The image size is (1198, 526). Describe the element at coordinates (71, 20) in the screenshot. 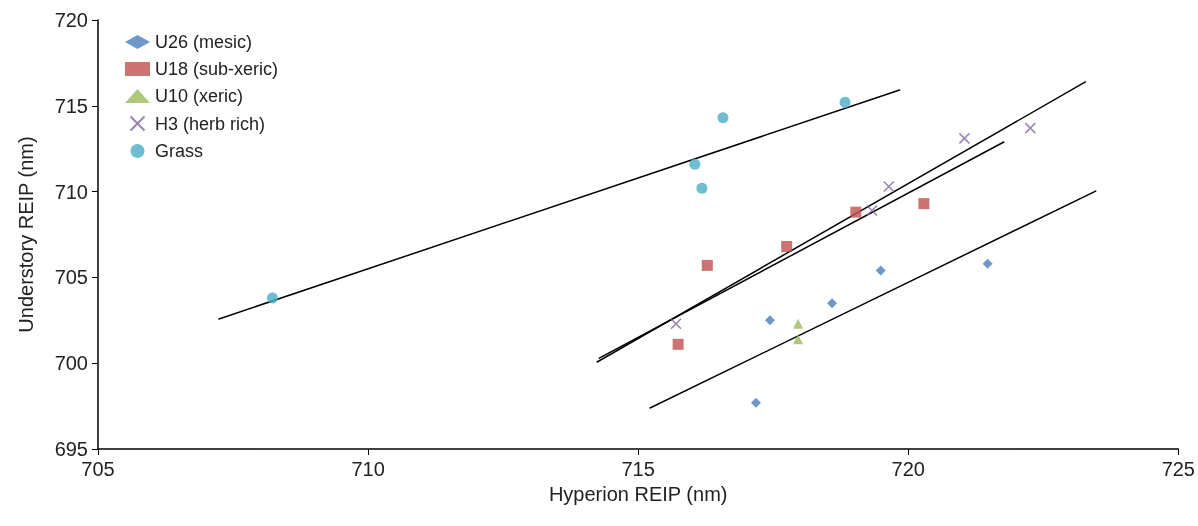

I see `y-tick-label: 720` at that location.